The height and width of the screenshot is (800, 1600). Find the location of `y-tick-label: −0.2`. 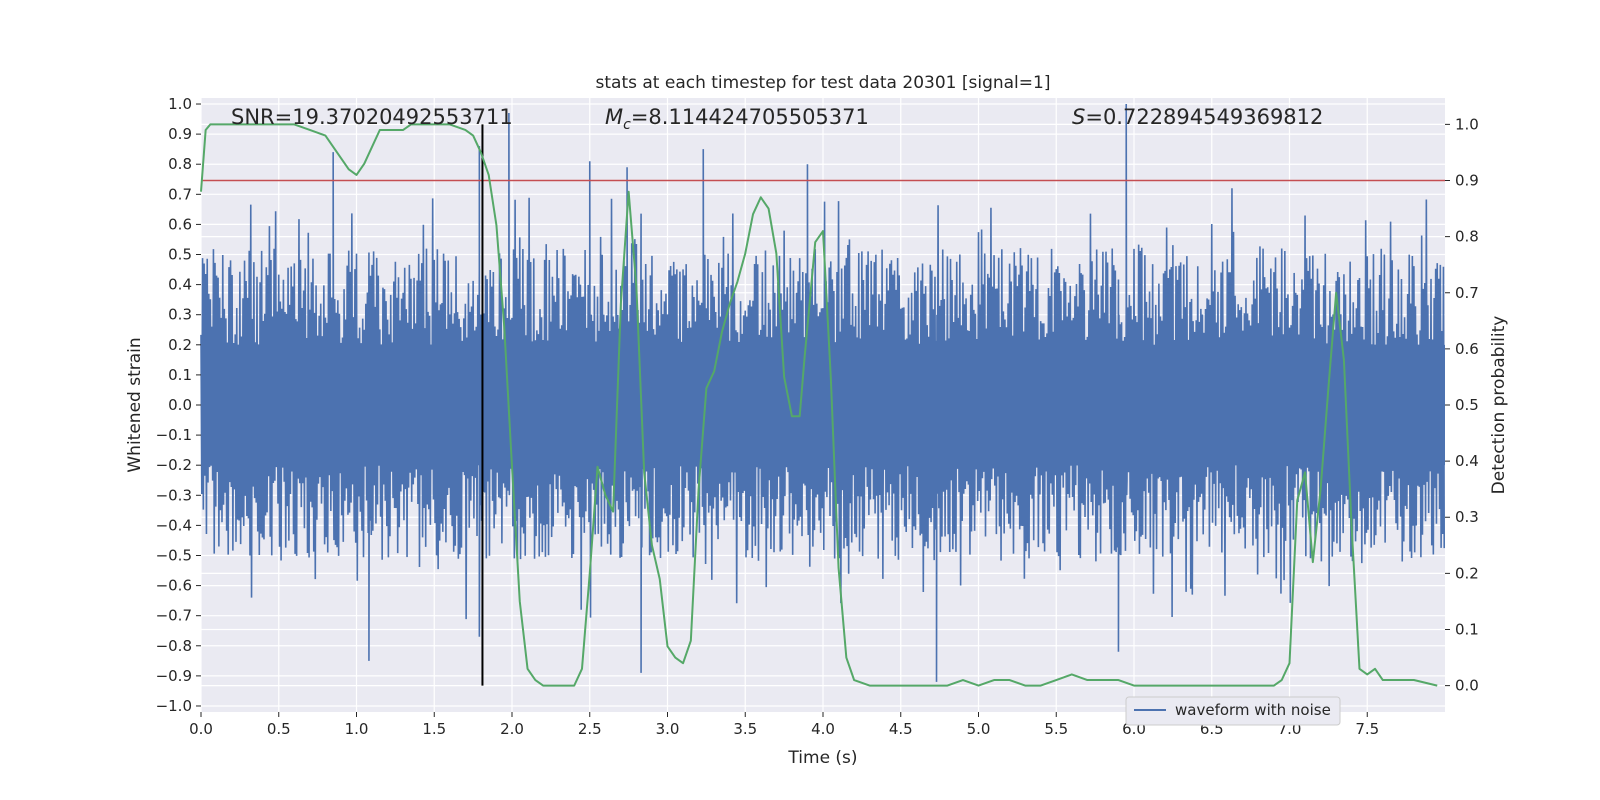

y-tick-label: −0.2 is located at coordinates (174, 465).